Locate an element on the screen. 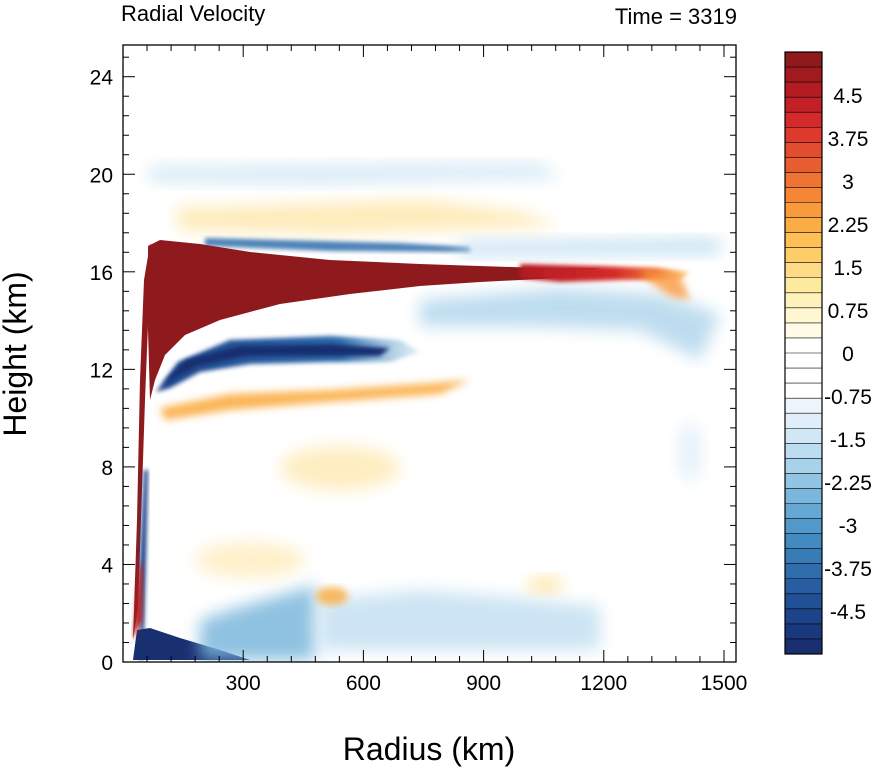  chart-title: Radial Velocity is located at coordinates (193, 13).